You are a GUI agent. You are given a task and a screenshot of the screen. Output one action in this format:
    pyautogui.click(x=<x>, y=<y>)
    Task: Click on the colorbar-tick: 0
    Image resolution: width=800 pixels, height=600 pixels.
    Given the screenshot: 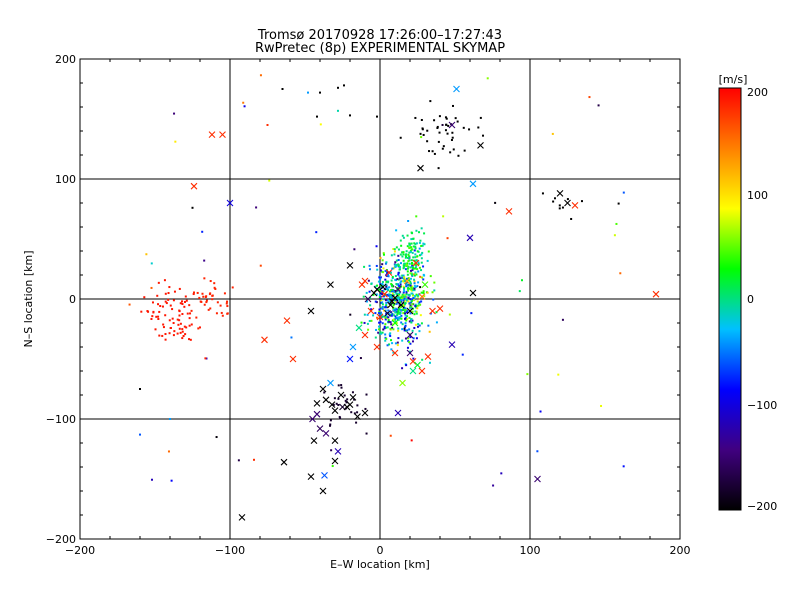 What is the action you would take?
    pyautogui.click(x=750, y=299)
    